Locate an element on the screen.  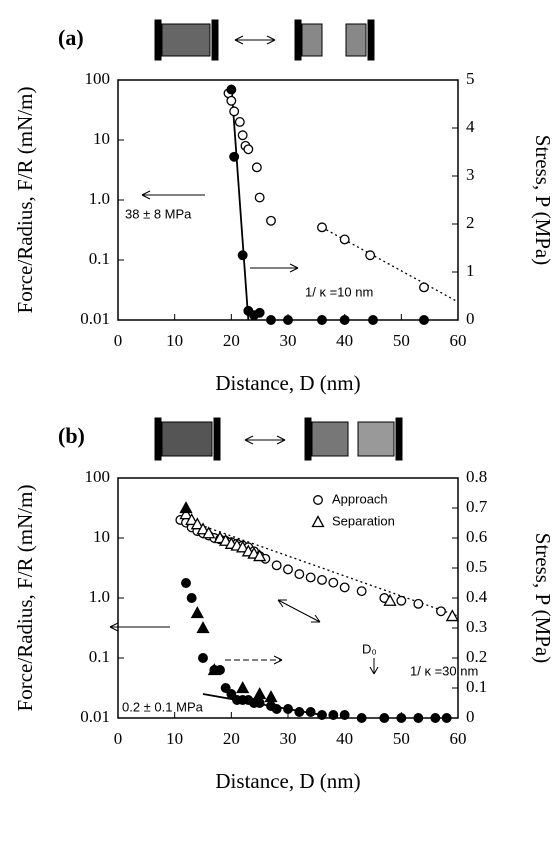
annotation: D₀ is located at coordinates (369, 648).